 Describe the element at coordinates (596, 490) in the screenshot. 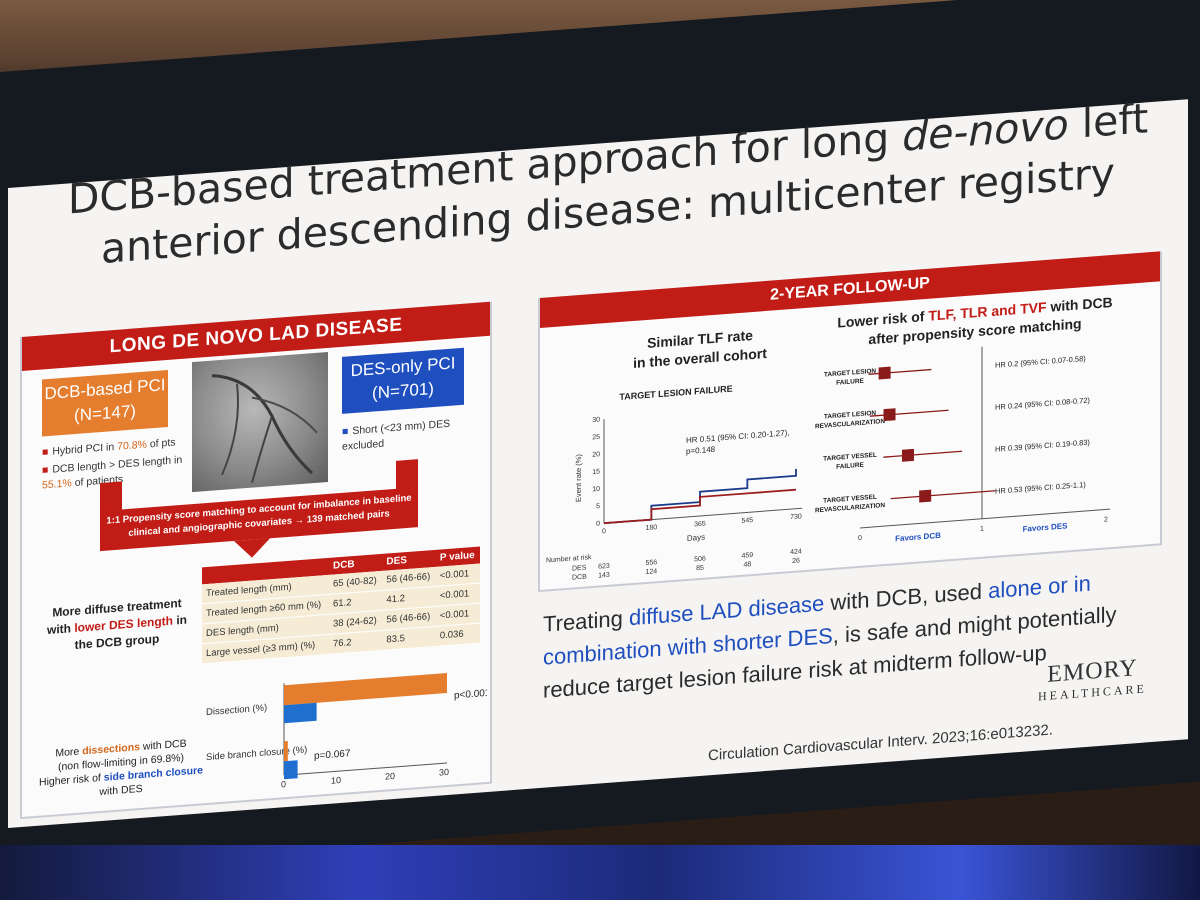

I see `km-ytick-10: 10` at that location.